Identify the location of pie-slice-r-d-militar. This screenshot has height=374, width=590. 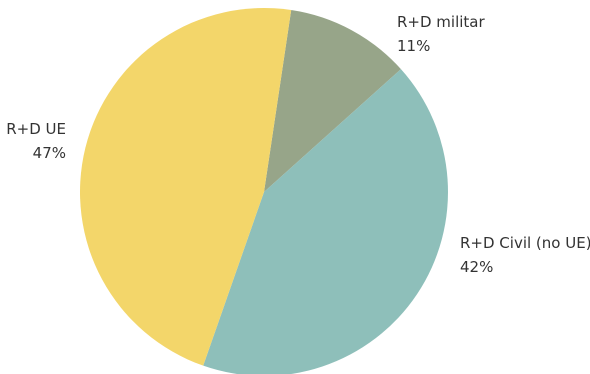
(332, 101).